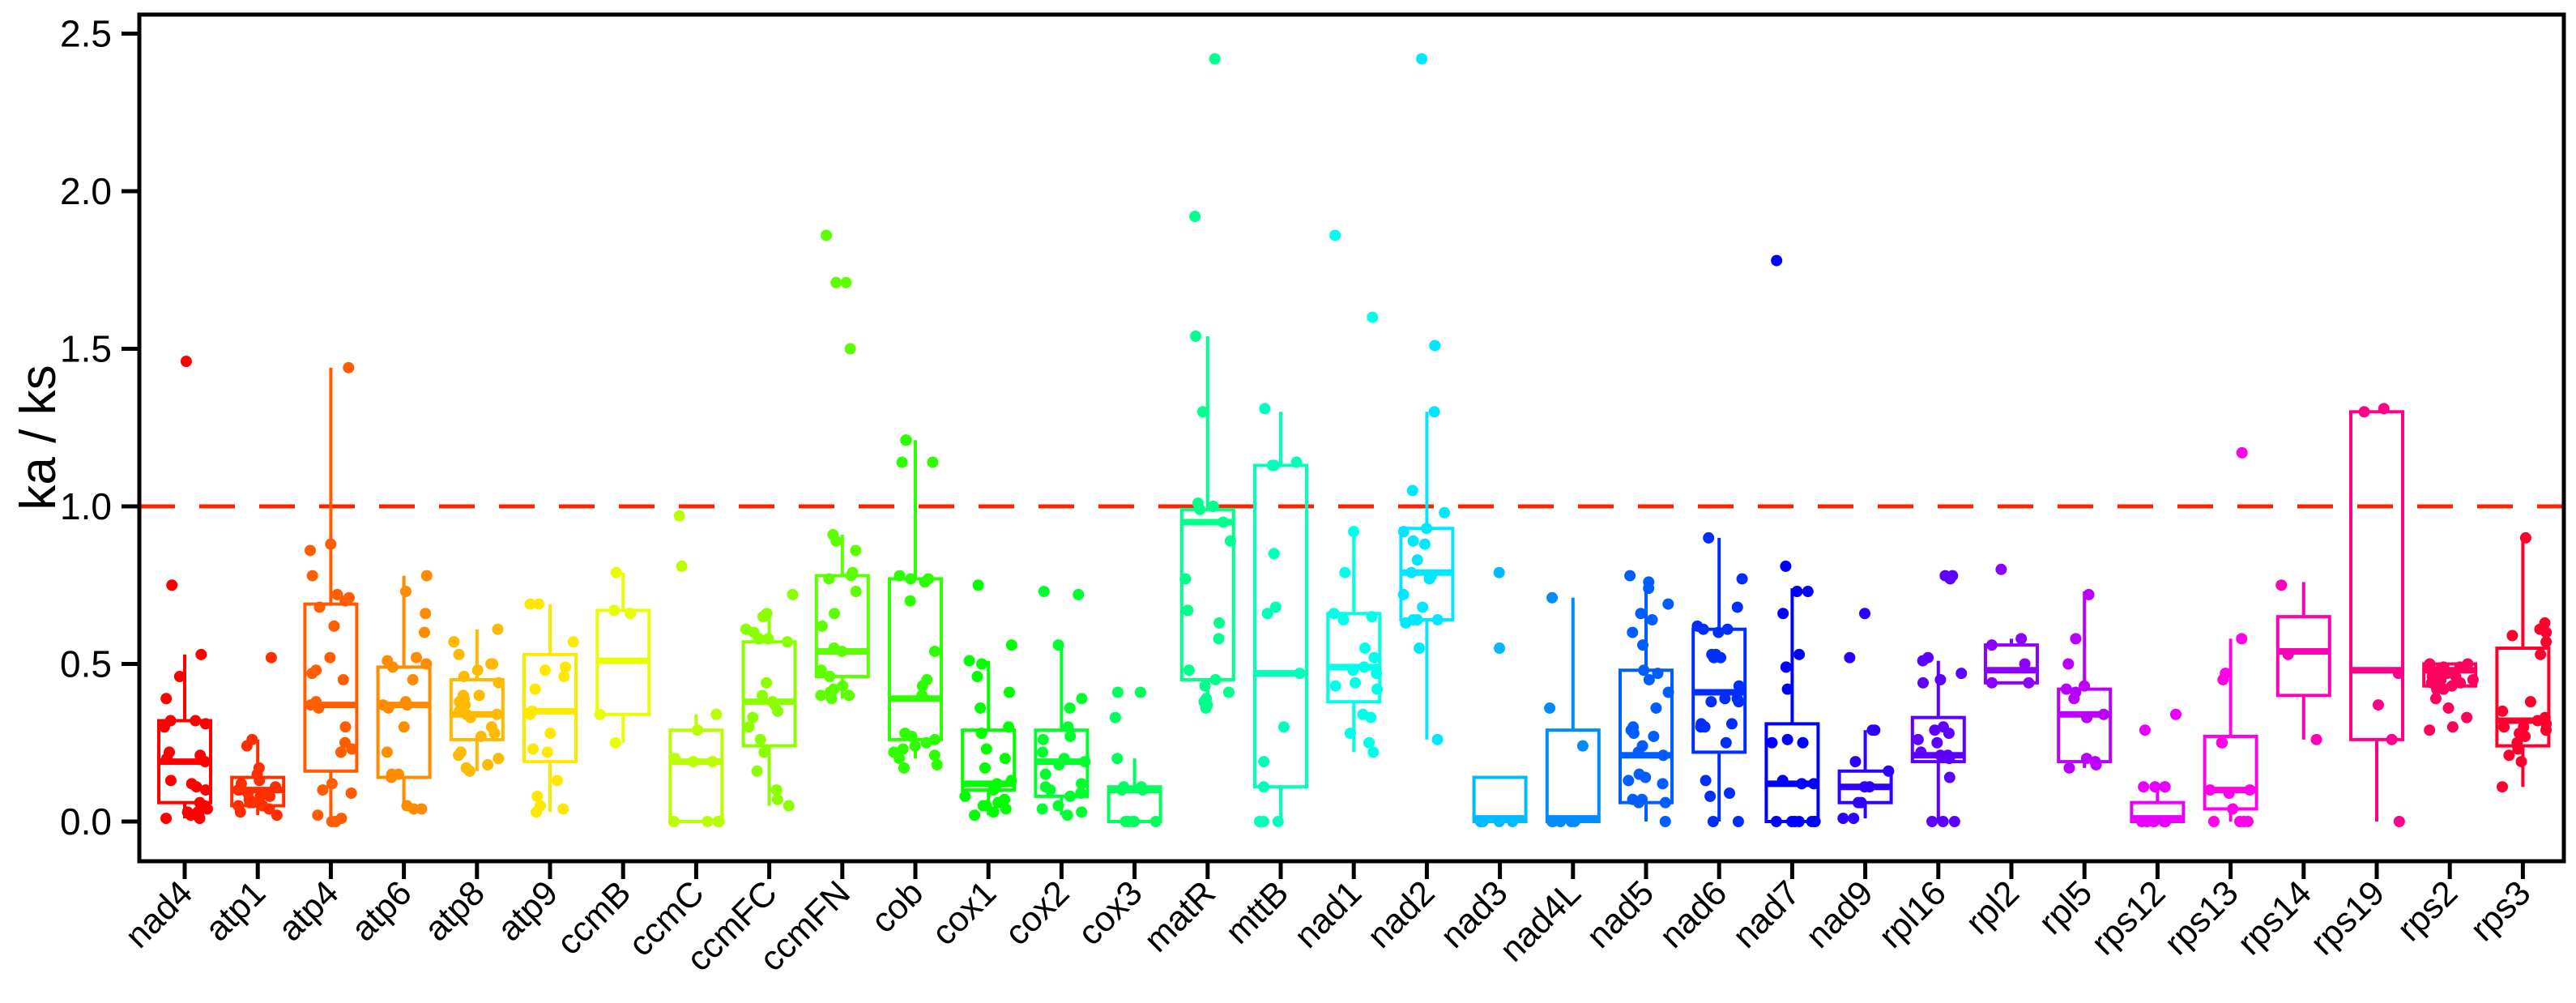 This screenshot has height=1003, width=2576. Describe the element at coordinates (86, 506) in the screenshot. I see `y-tick-label: 1.0` at that location.